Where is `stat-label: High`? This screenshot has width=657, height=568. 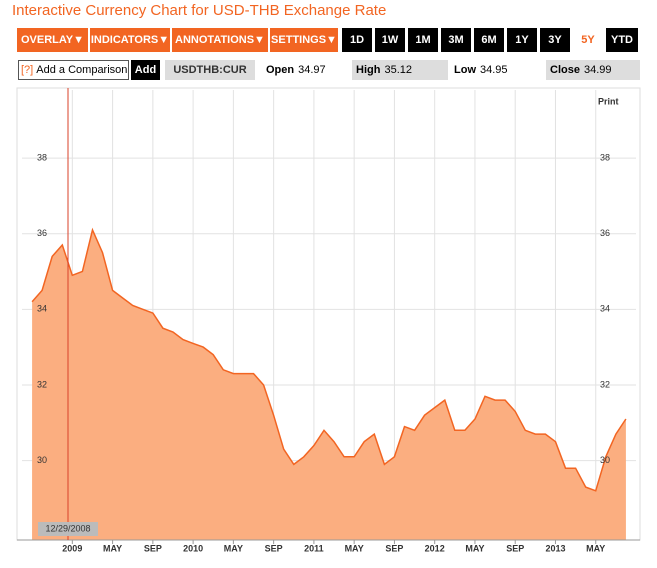 stat-label: High is located at coordinates (368, 70).